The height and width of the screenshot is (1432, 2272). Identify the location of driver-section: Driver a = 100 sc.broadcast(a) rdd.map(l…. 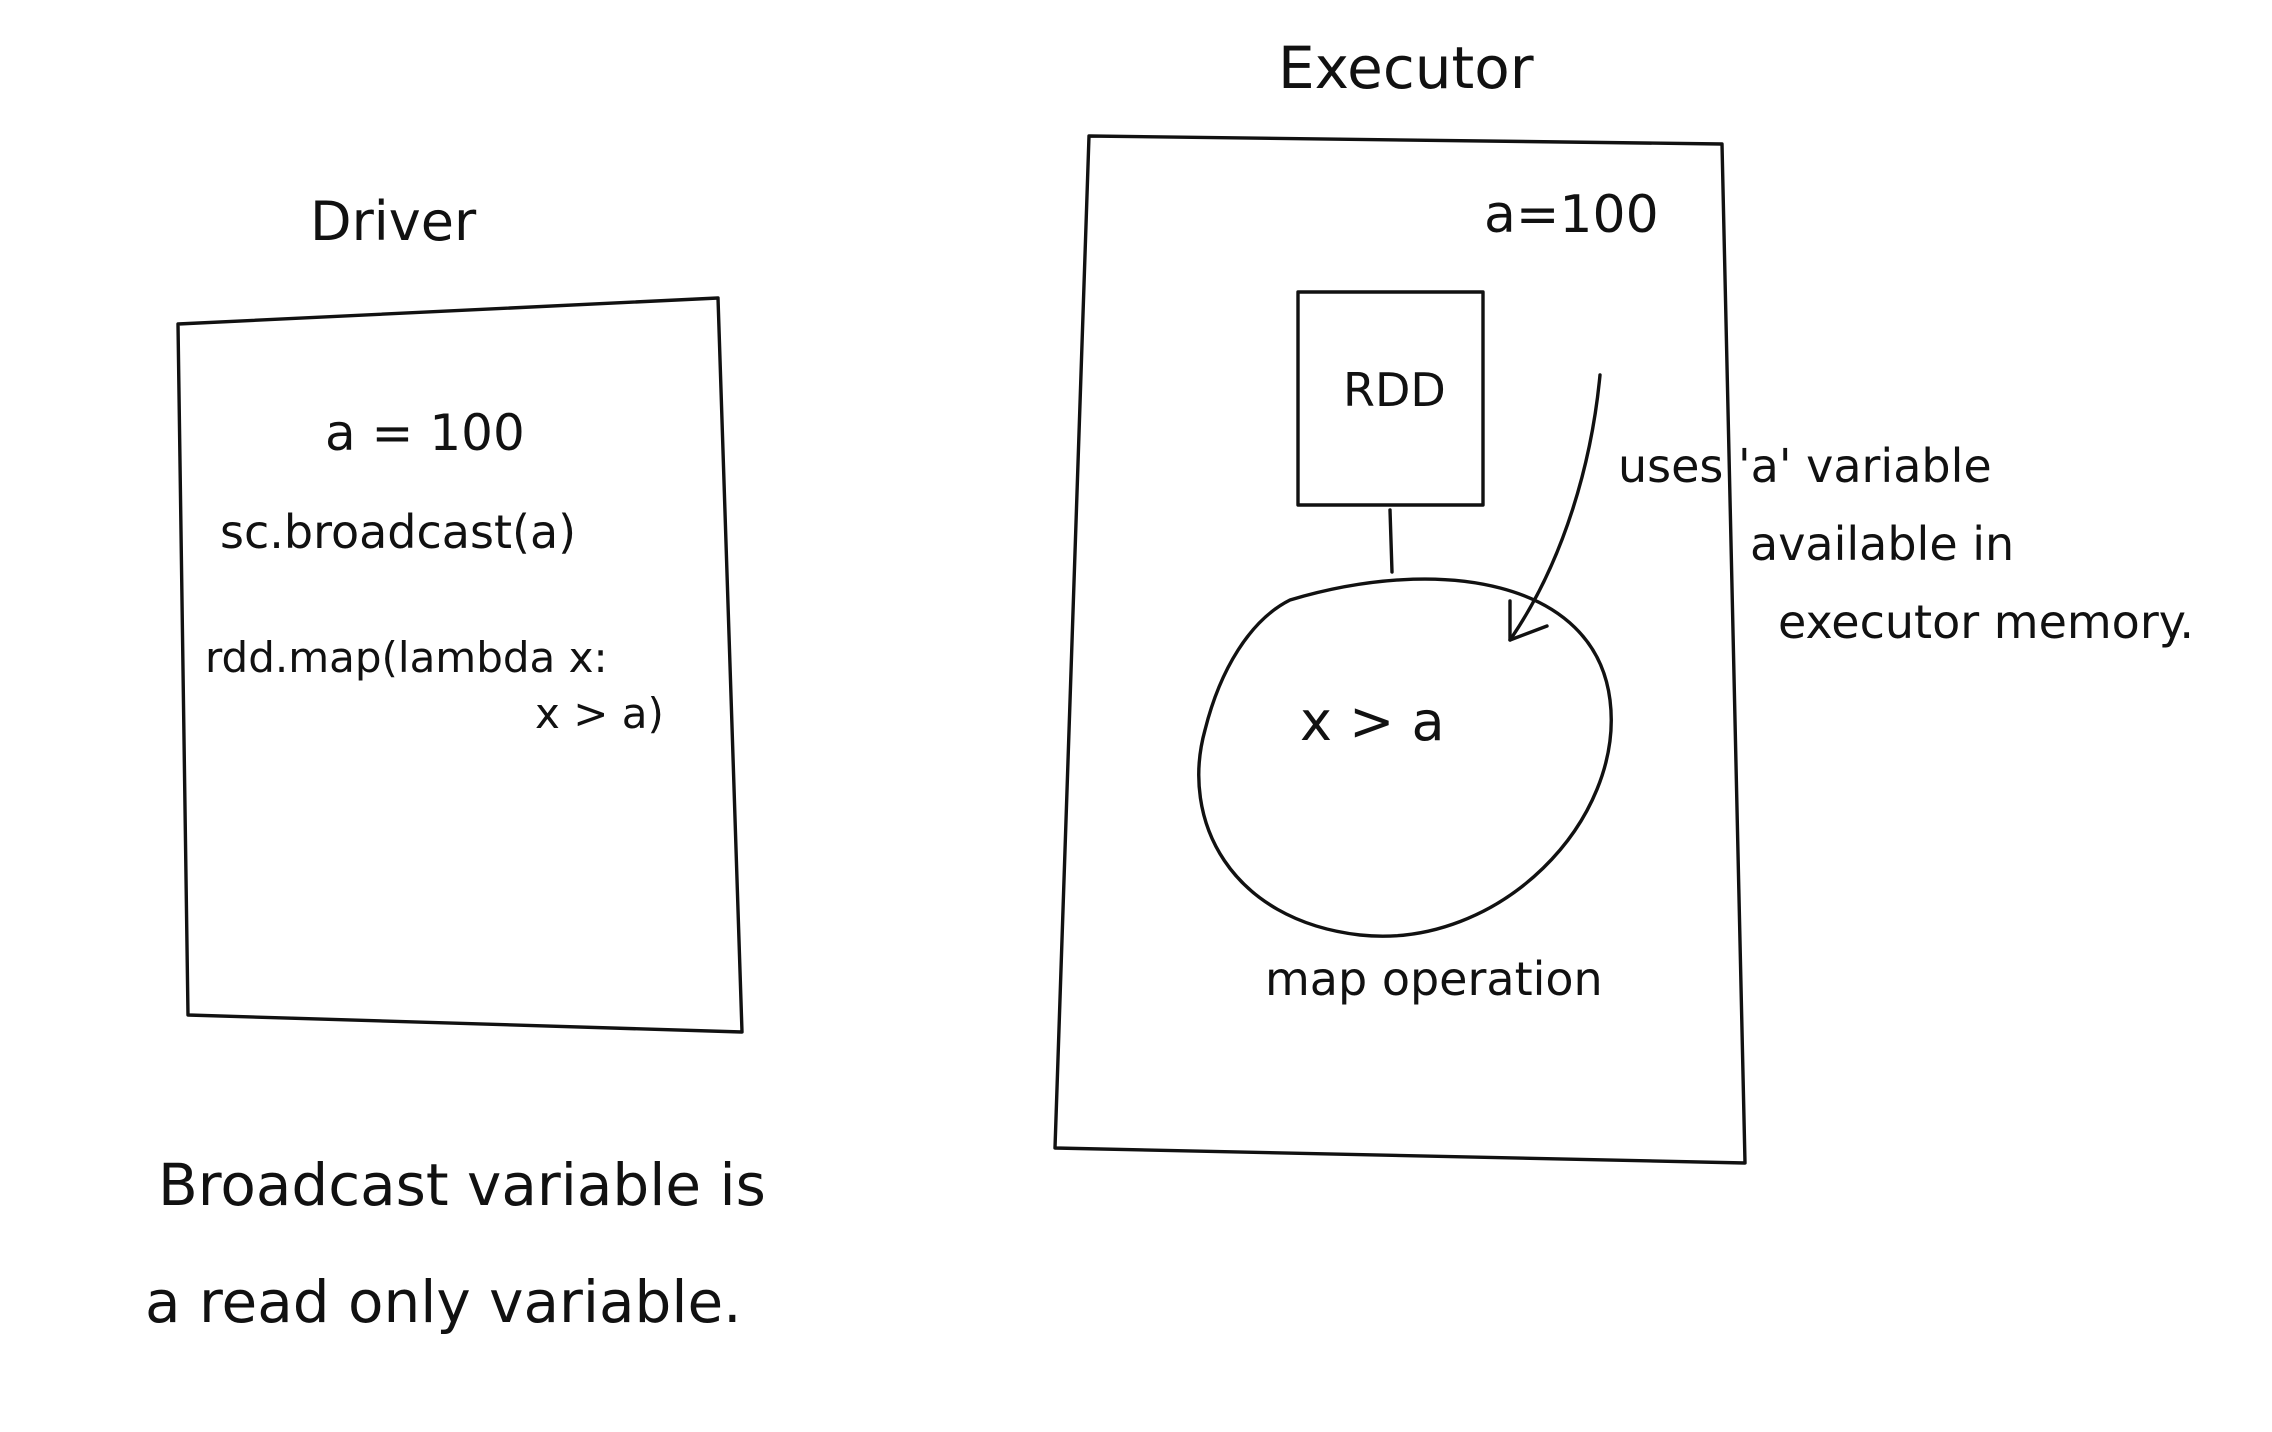
(460, 612).